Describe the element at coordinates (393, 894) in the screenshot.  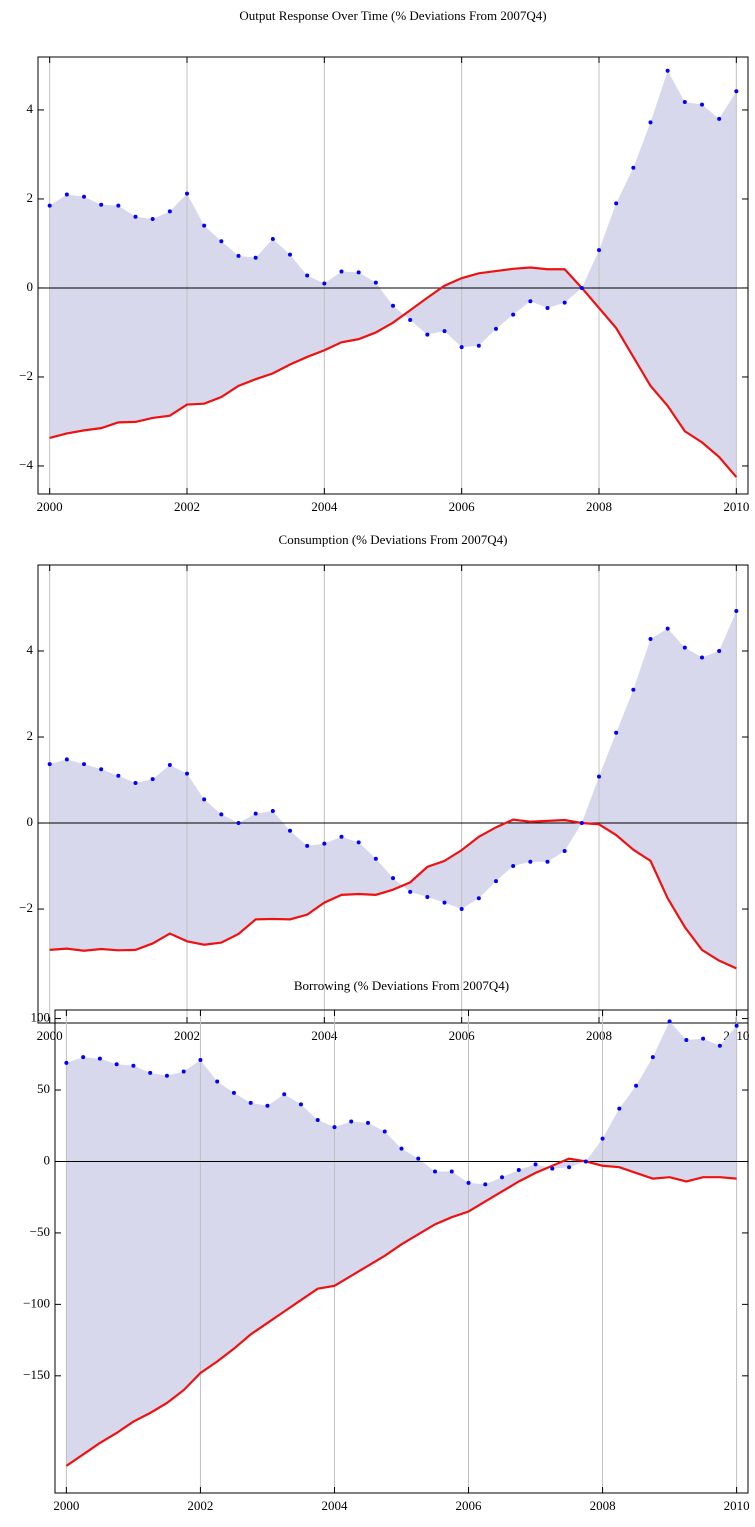
I see `line` at that location.